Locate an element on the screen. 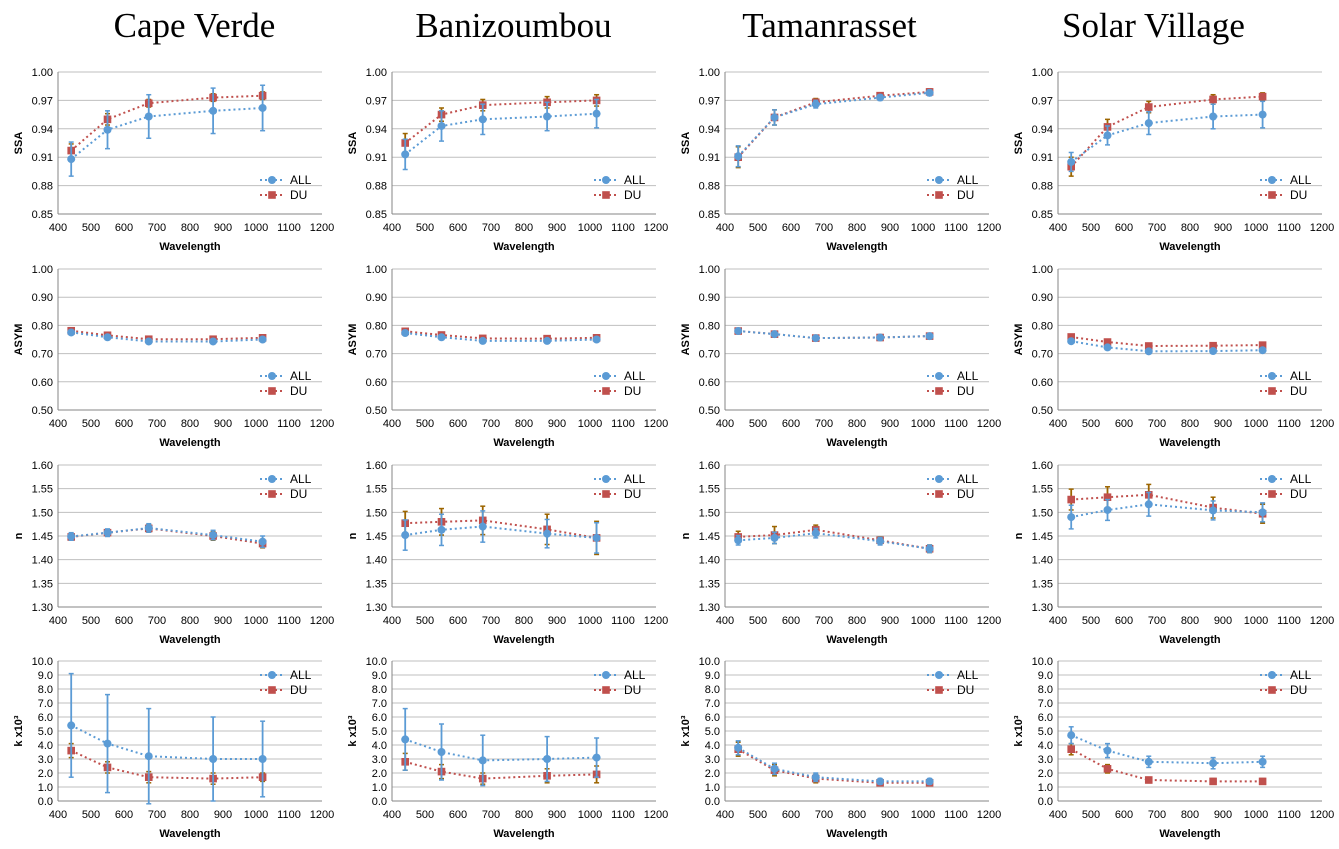  y-tick-label: 10.0 is located at coordinates (1042, 662).